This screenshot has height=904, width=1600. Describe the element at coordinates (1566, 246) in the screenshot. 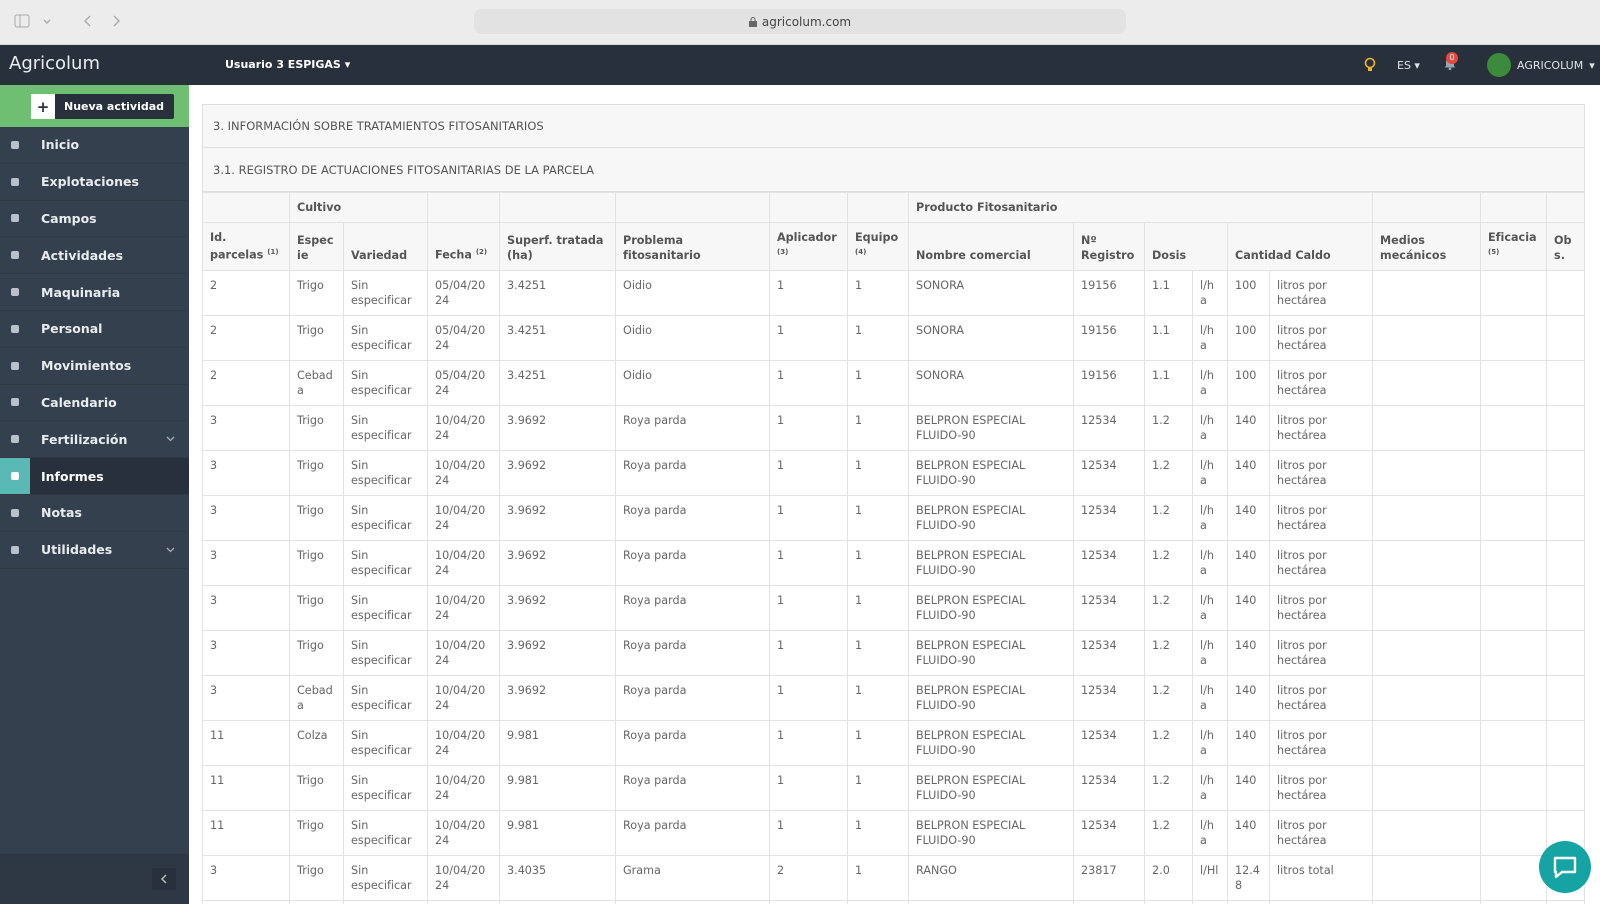

I see `column-header: Obs.` at that location.